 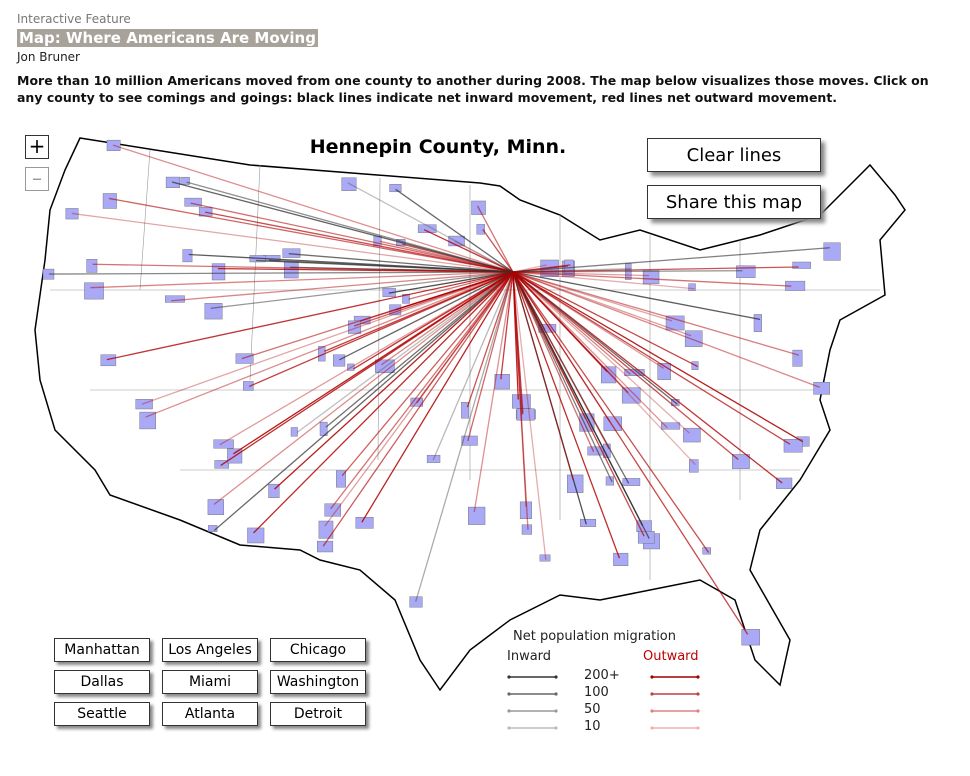 What do you see at coordinates (102, 714) in the screenshot?
I see `quick-link: Seattle` at bounding box center [102, 714].